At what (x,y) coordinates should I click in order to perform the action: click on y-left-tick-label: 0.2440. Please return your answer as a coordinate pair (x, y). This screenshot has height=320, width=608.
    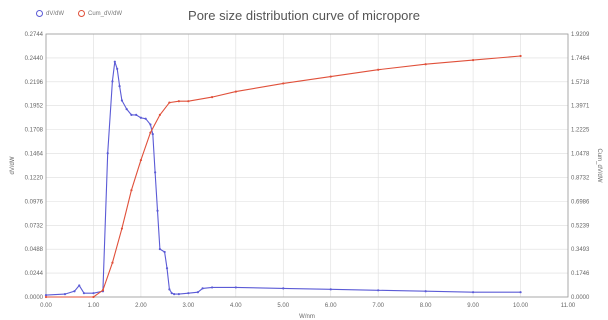
    Looking at the image, I should click on (34, 59).